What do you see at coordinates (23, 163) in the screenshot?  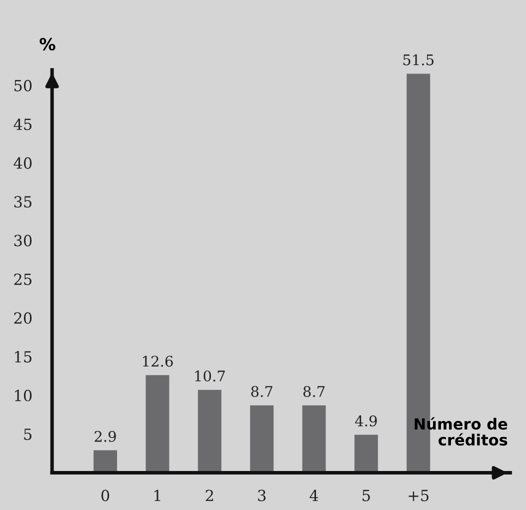 I see `y-tick-label: 40` at bounding box center [23, 163].